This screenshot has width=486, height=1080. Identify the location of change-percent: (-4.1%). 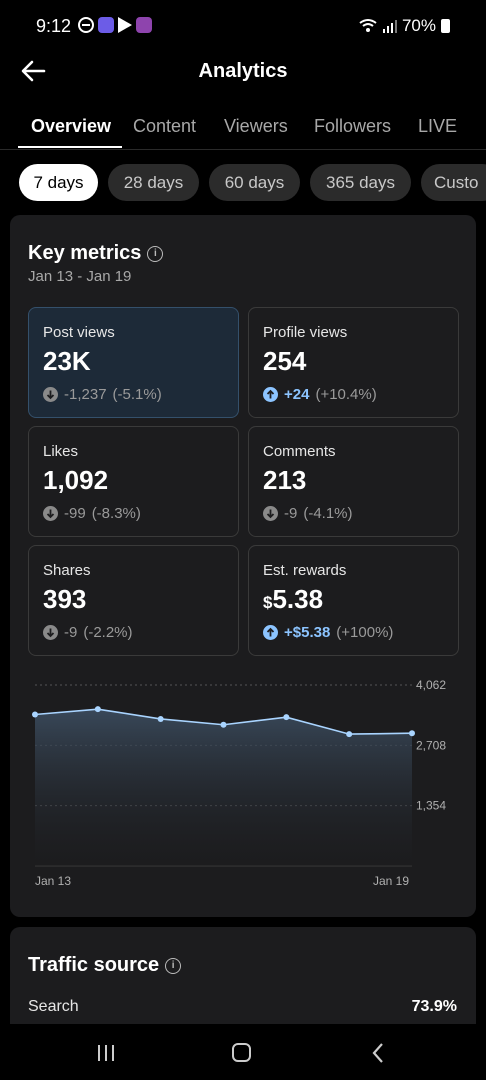
(328, 513).